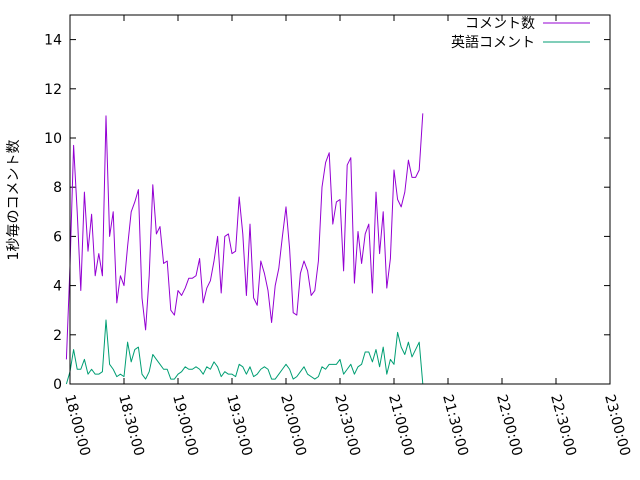  I want to click on legend: コメント数 英語コメント, so click(520, 33).